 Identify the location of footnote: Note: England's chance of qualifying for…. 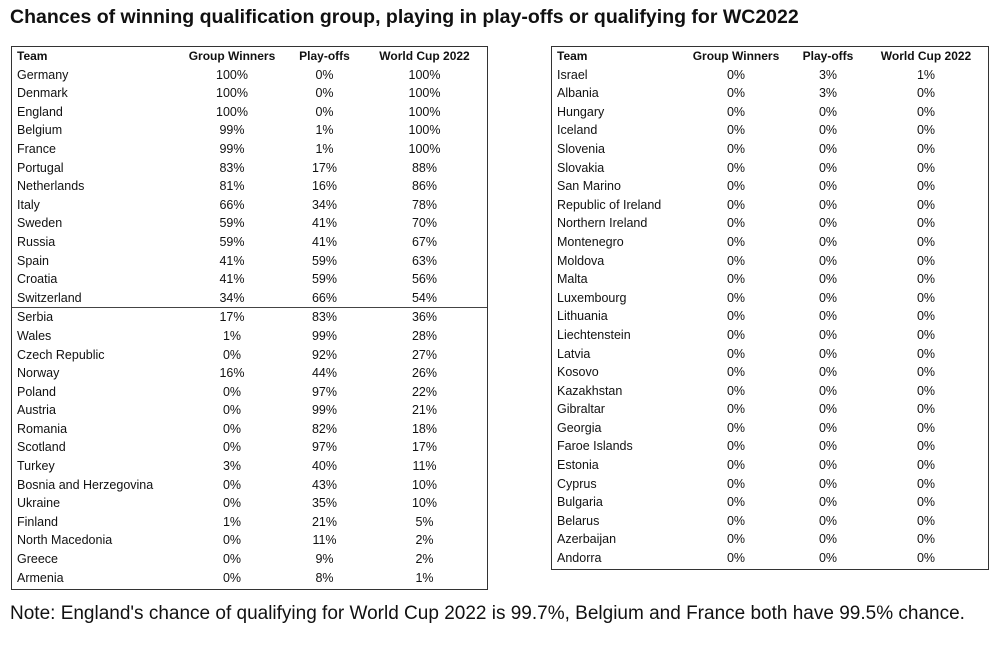
(487, 613).